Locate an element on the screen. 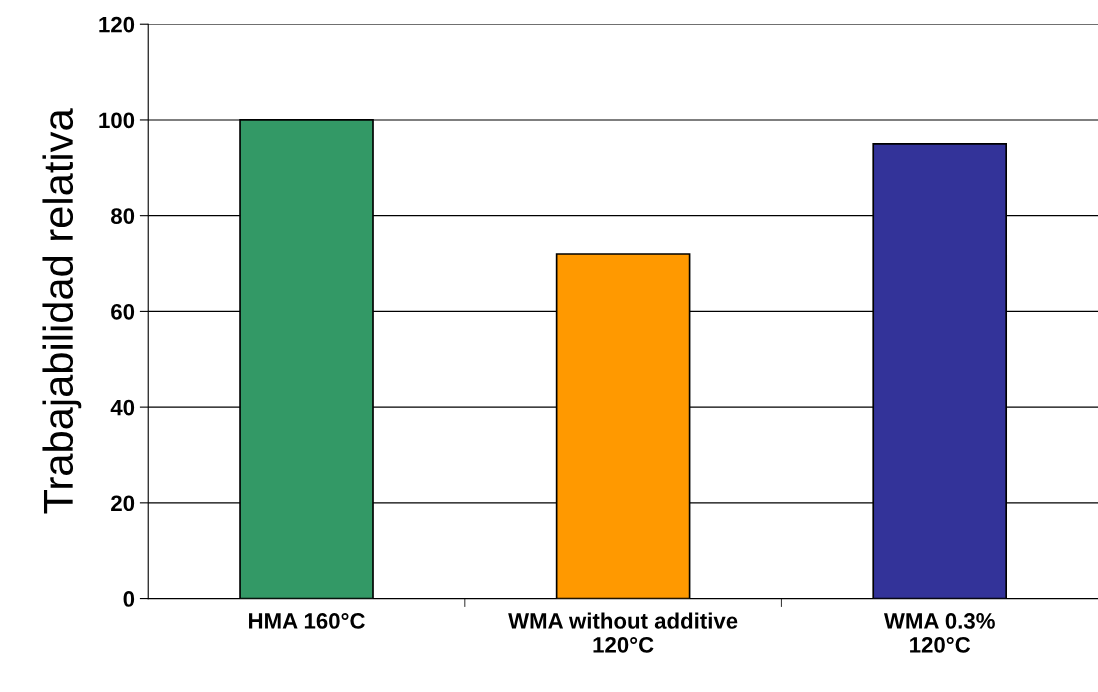 Image resolution: width=1098 pixels, height=692 pixels. y-tick-label: 60 is located at coordinates (123, 311).